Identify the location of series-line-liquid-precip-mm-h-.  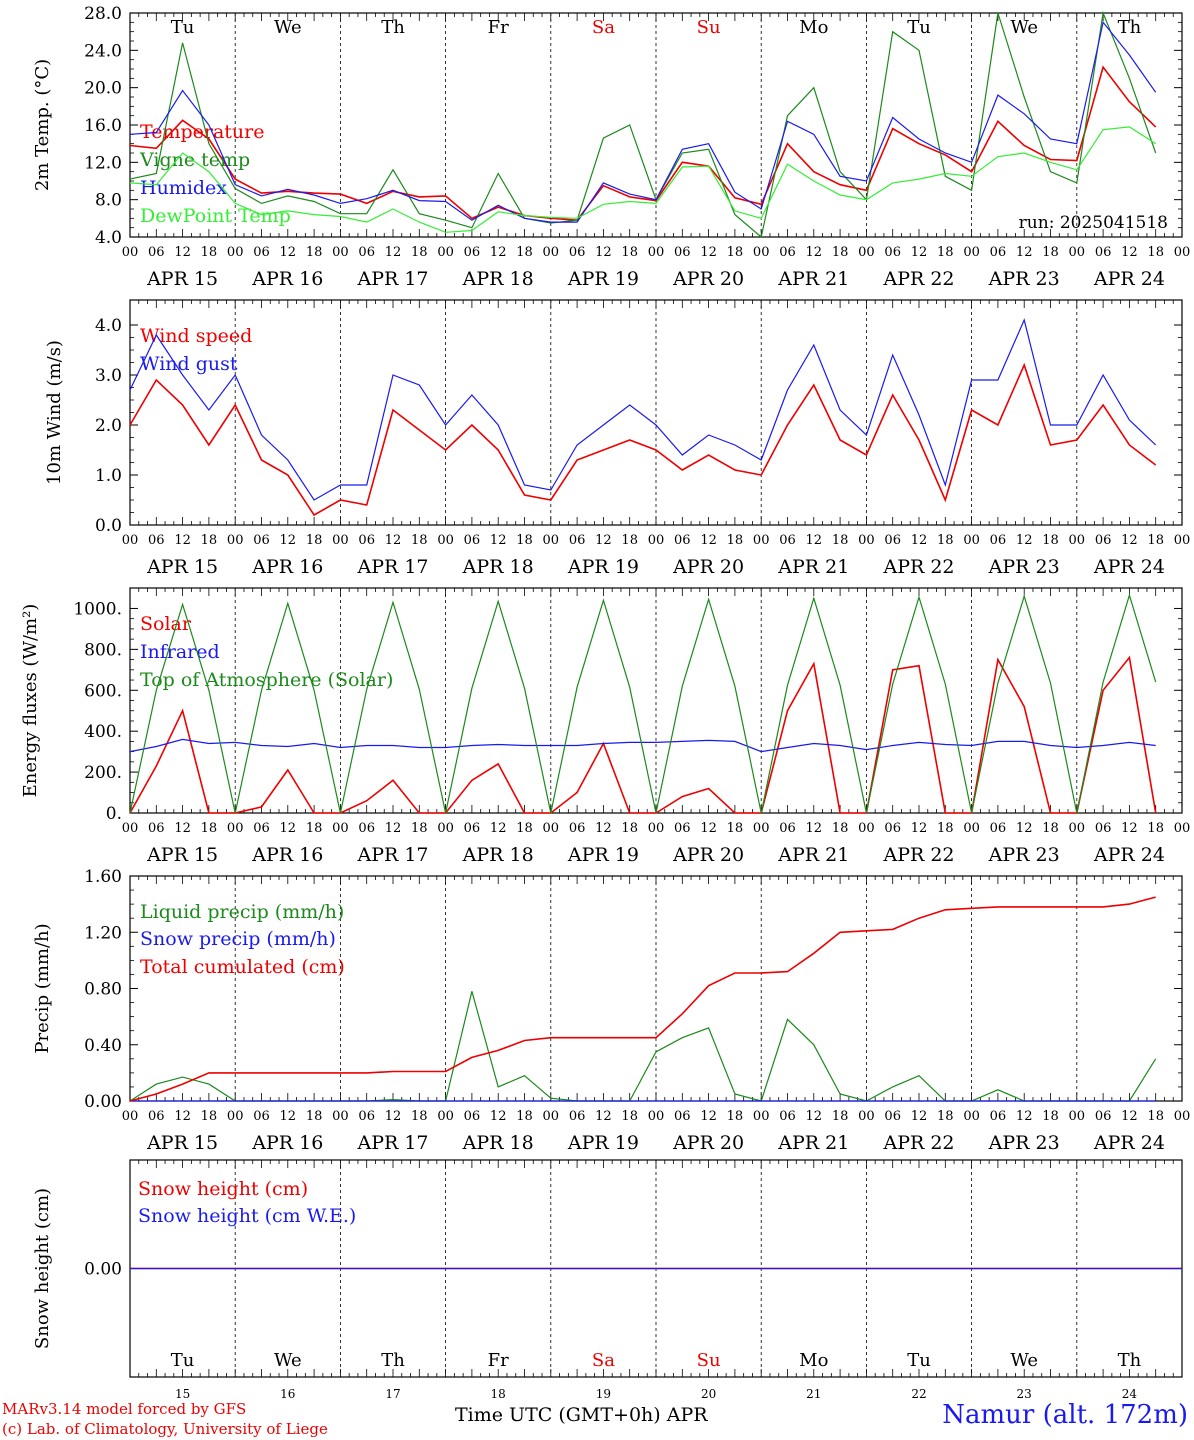
(643, 1046).